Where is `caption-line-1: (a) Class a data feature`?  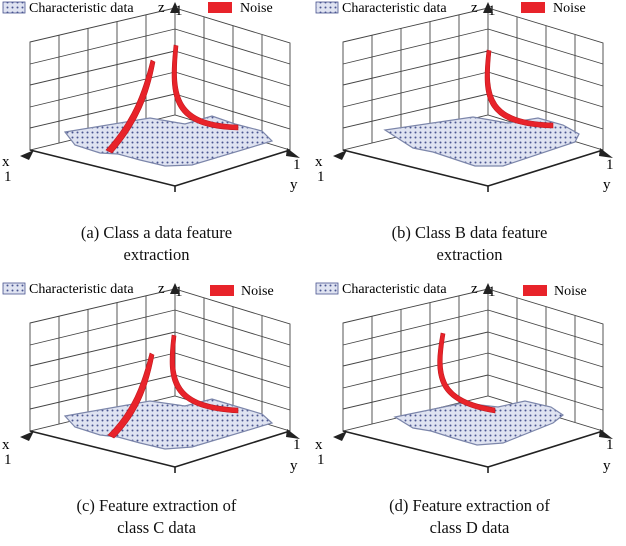
caption-line-1: (a) Class a data feature is located at coordinates (156, 232).